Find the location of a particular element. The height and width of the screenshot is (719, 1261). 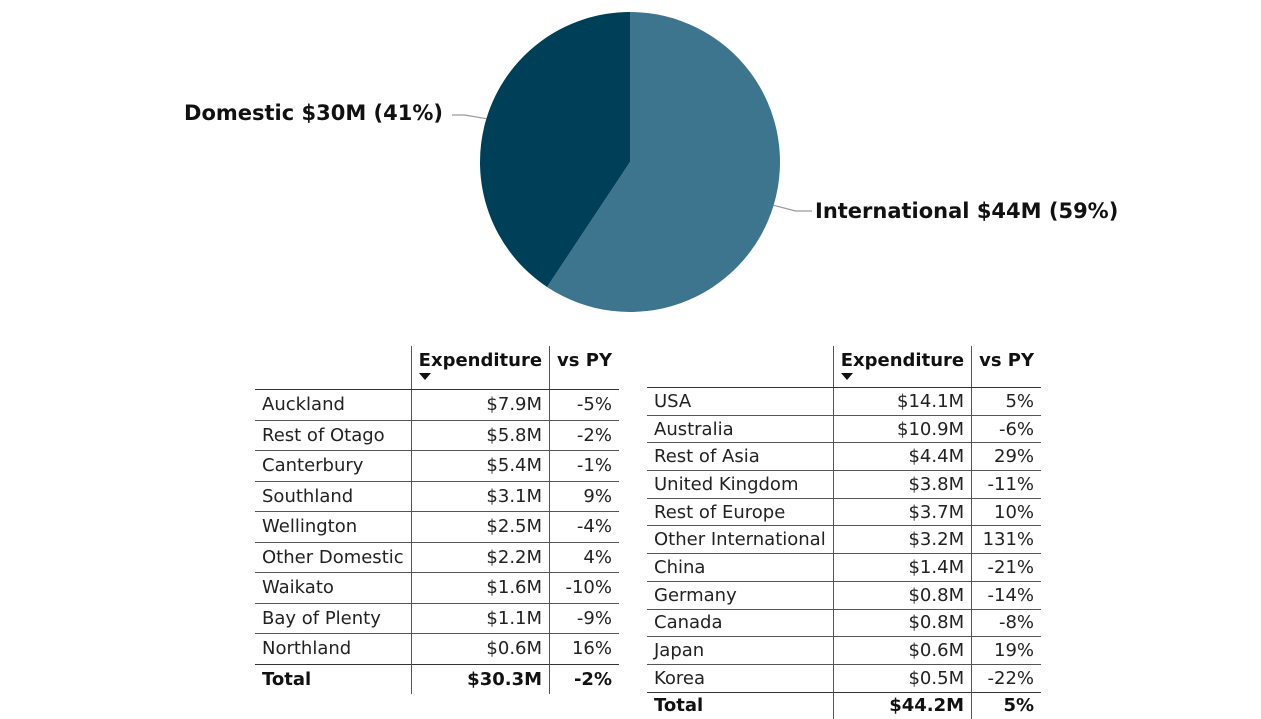

row-name: Waikato is located at coordinates (333, 588).